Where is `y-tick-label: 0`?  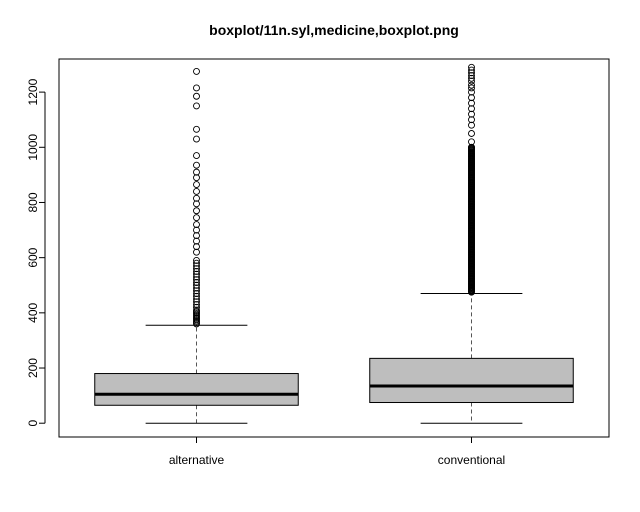 y-tick-label: 0 is located at coordinates (33, 423).